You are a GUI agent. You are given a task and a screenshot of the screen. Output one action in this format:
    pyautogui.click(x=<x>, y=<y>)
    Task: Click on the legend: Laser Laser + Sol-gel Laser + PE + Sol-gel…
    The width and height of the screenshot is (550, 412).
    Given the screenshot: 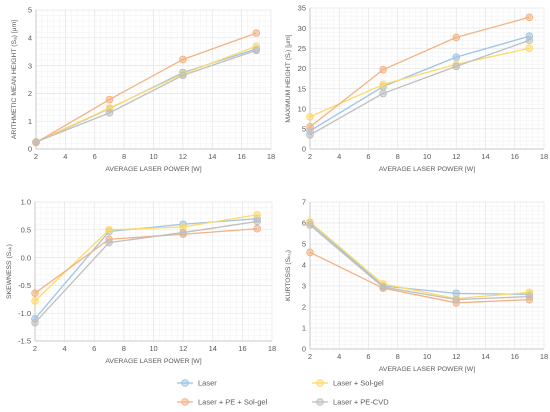 What is the action you would take?
    pyautogui.click(x=283, y=393)
    